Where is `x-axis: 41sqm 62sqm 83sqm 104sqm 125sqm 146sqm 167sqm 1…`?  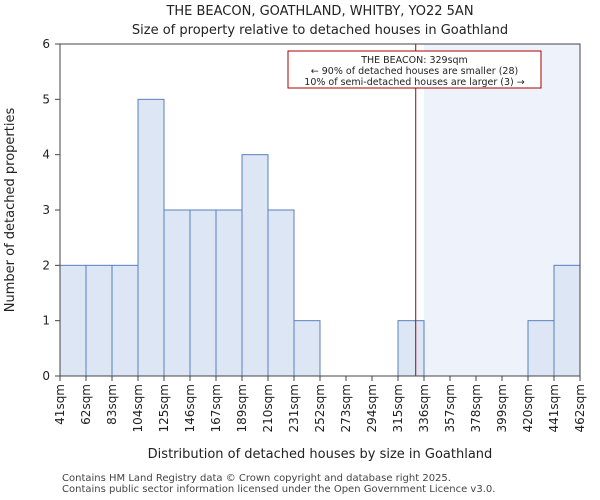 x-axis: 41sqm 62sqm 83sqm 104sqm 125sqm 146sqm 167sqm 1… is located at coordinates (320, 404).